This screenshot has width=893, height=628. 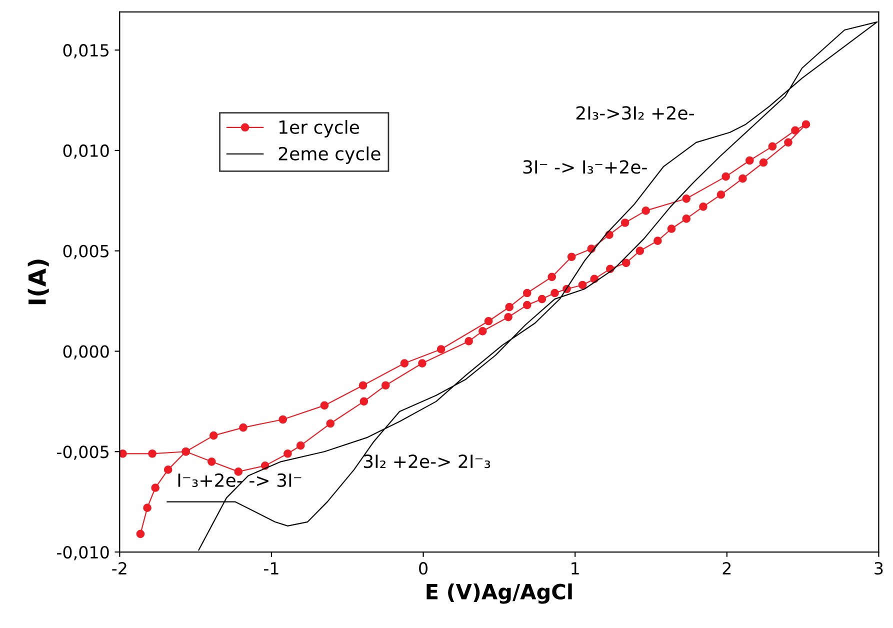 I want to click on y-tick-label: 0,005, so click(x=85, y=252).